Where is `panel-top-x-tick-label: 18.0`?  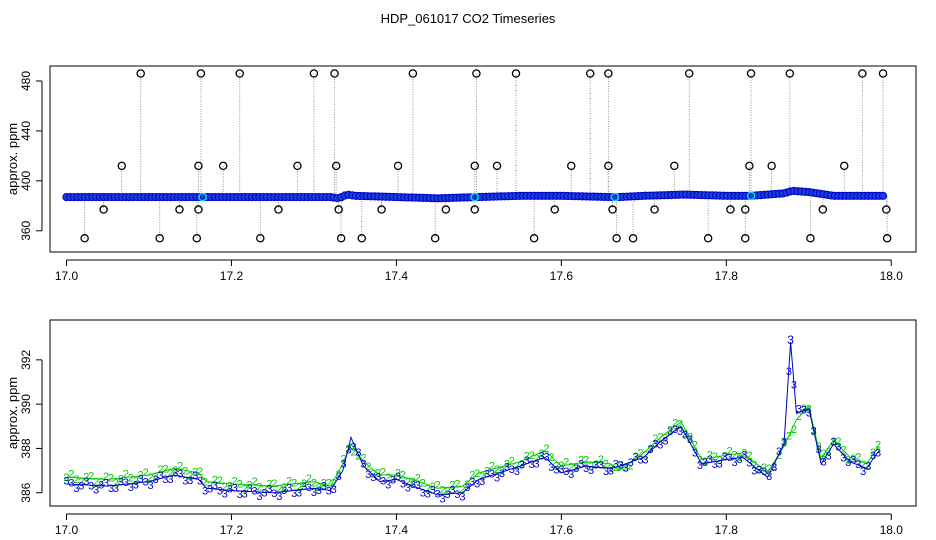 panel-top-x-tick-label: 18.0 is located at coordinates (892, 276).